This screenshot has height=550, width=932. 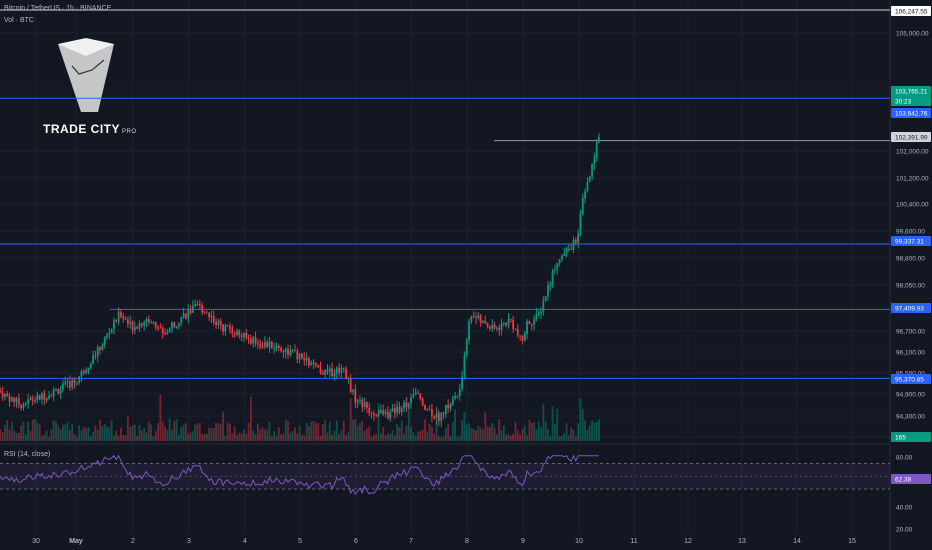 I want to click on price-tag: 102,391.99, so click(x=911, y=137).